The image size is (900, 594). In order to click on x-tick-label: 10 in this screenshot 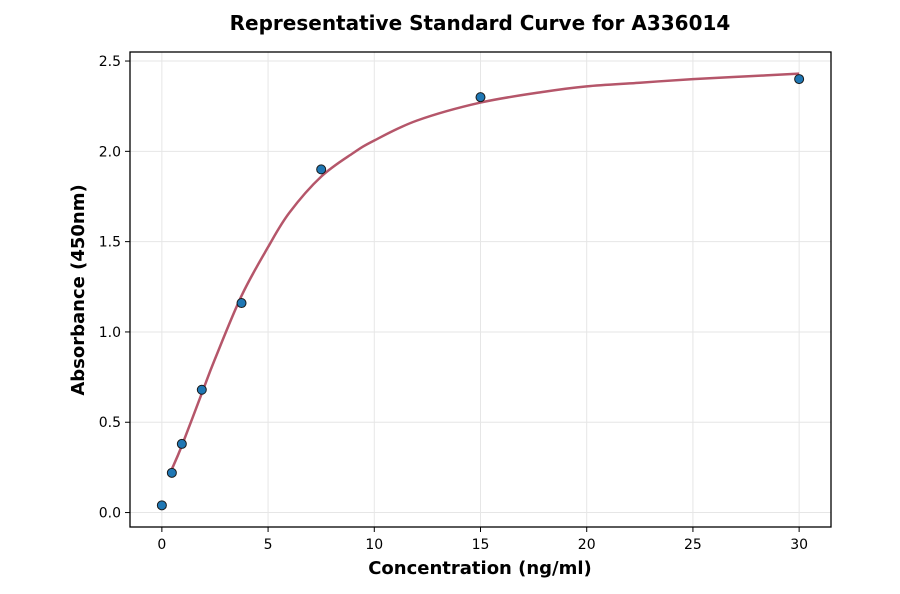, I will do `click(374, 545)`.